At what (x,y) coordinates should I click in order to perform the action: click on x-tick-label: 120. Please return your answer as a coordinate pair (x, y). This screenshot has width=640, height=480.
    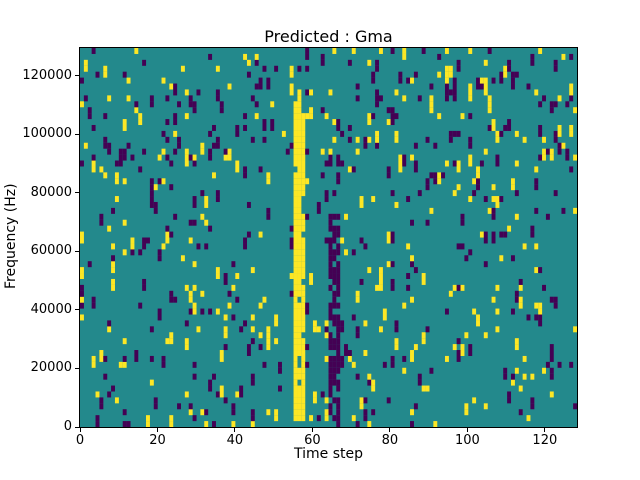
    Looking at the image, I should click on (545, 440).